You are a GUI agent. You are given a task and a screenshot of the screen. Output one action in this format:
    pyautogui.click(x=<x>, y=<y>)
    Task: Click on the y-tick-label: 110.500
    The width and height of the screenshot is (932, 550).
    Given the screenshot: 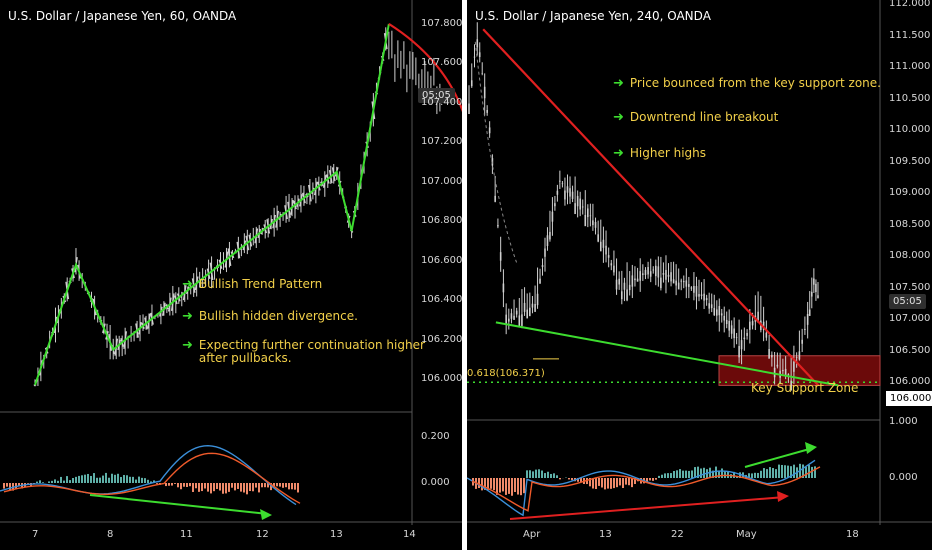 What is the action you would take?
    pyautogui.click(x=910, y=98)
    